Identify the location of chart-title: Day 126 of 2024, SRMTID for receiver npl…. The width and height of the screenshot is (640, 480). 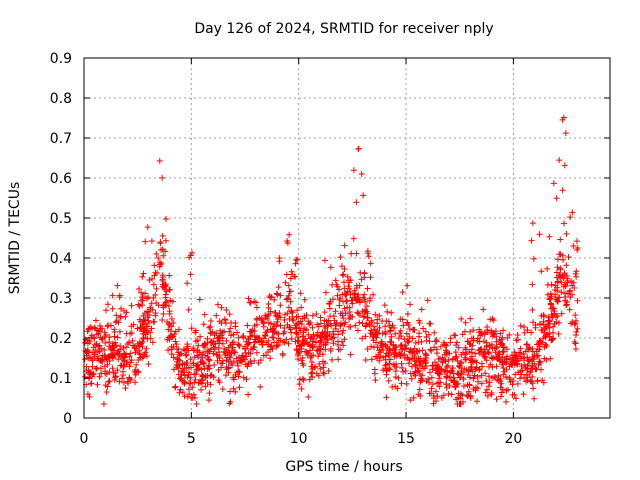
(343, 29).